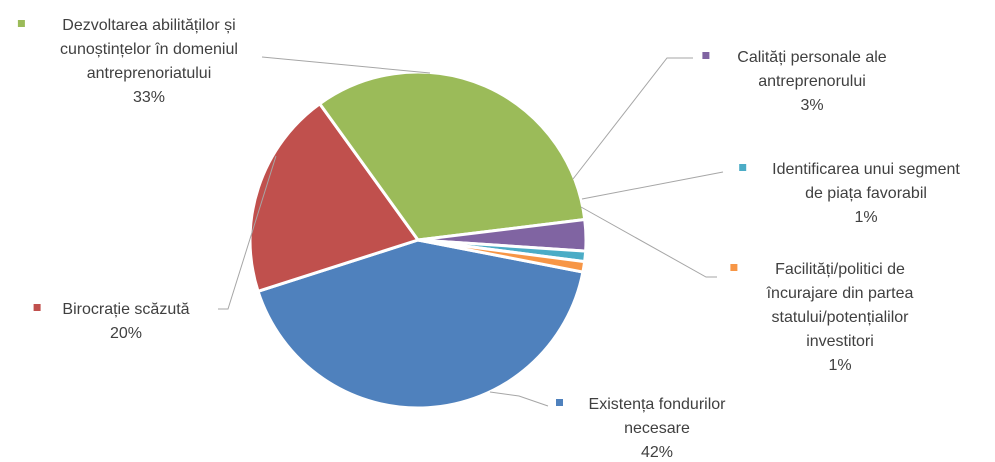  I want to click on leader-line-dezvoltarea, so click(346, 65).